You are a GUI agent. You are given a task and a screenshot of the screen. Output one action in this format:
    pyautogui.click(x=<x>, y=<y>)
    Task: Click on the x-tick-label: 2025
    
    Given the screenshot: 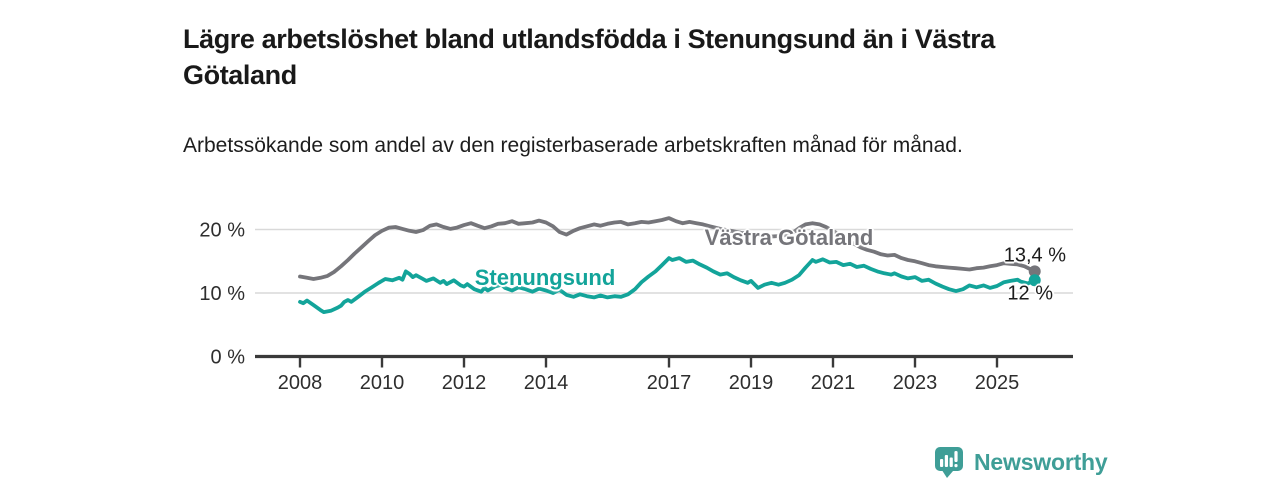 What is the action you would take?
    pyautogui.click(x=997, y=383)
    